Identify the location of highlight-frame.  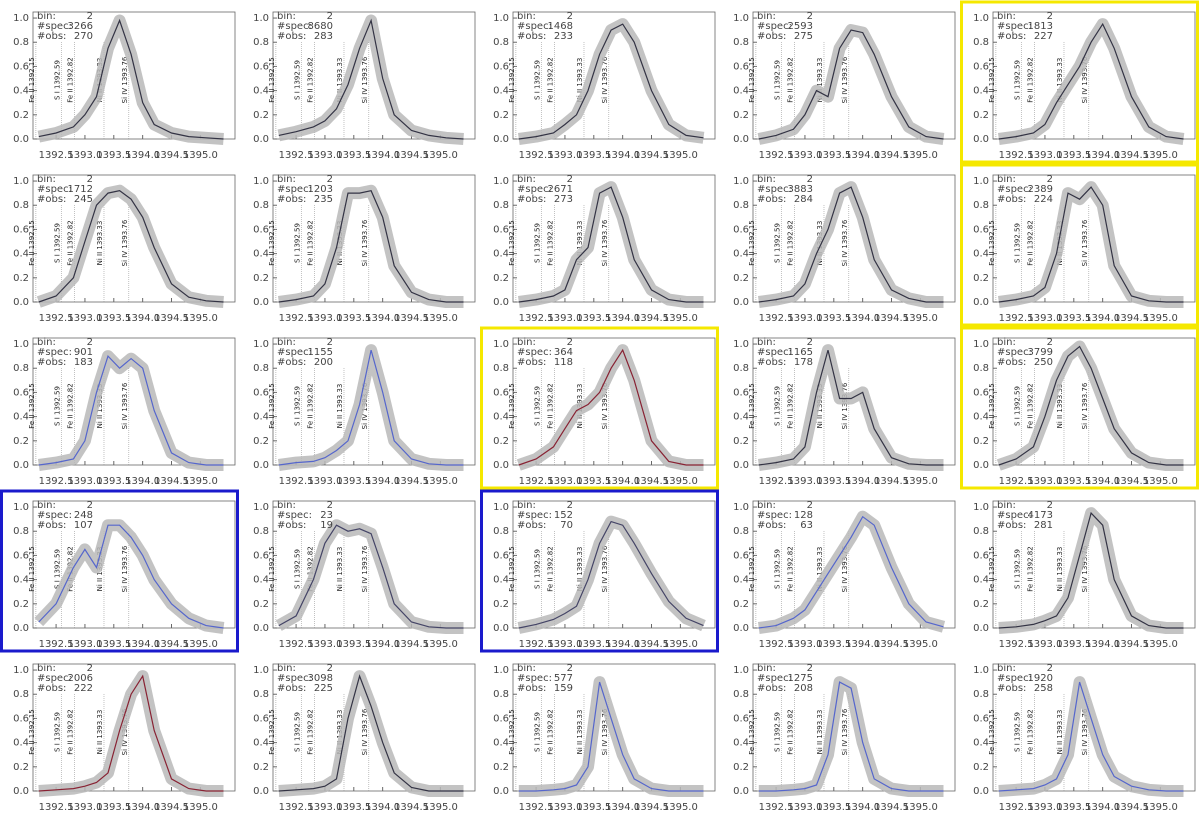
(1079, 408).